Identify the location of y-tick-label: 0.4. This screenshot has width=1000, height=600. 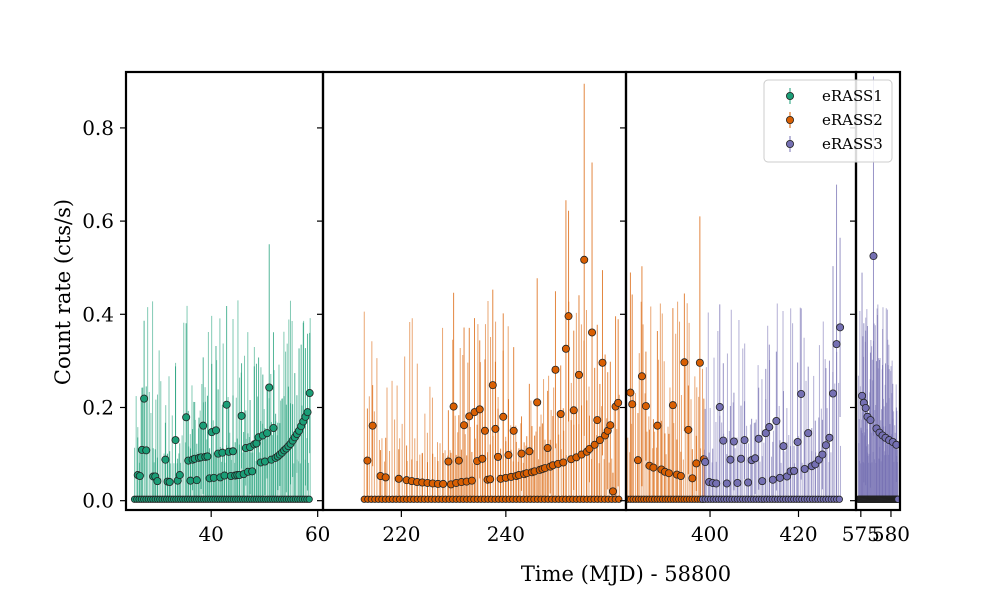
(98, 314).